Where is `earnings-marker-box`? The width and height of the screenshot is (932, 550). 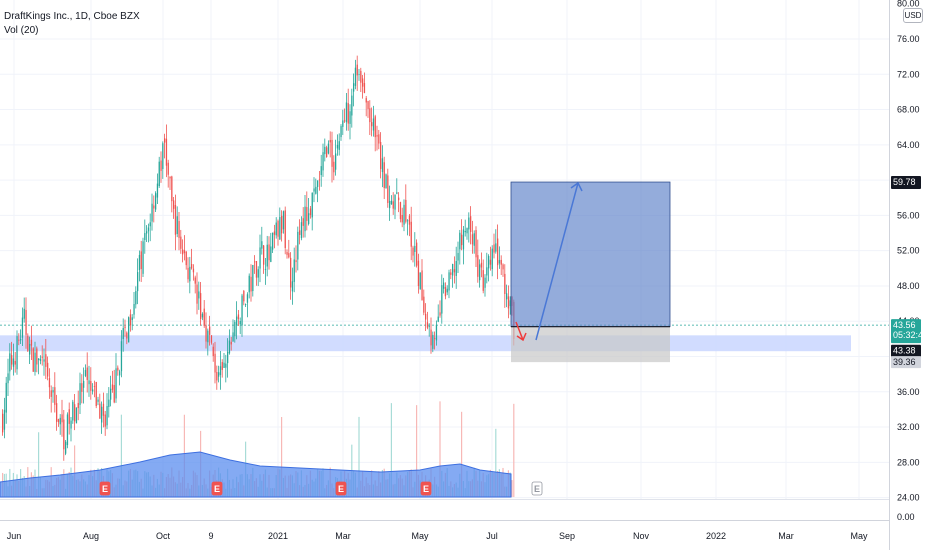
earnings-marker-box is located at coordinates (217, 488).